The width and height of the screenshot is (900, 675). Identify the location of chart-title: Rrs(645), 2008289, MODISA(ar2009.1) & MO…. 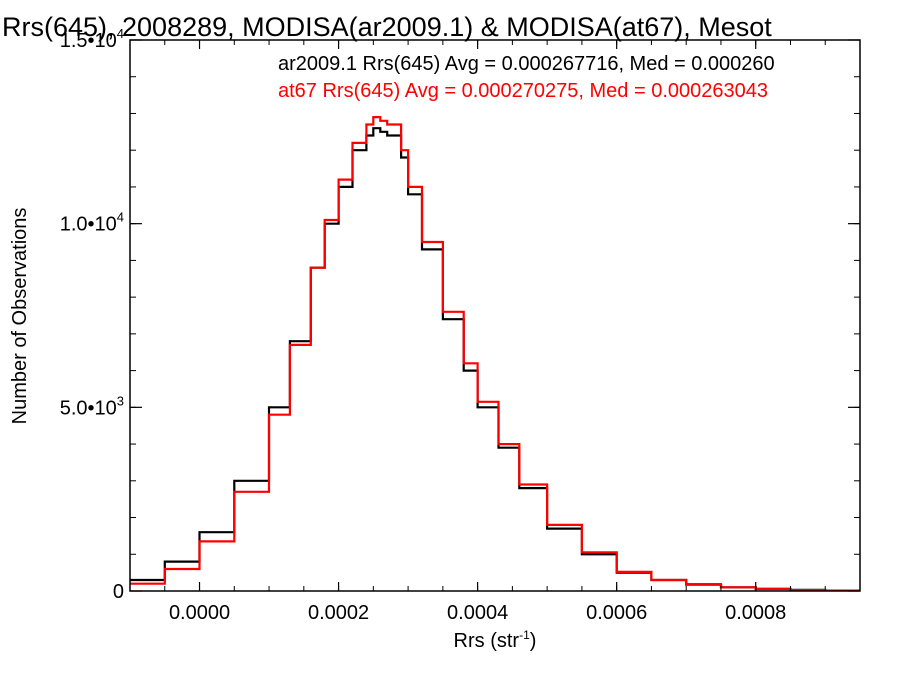
(387, 27).